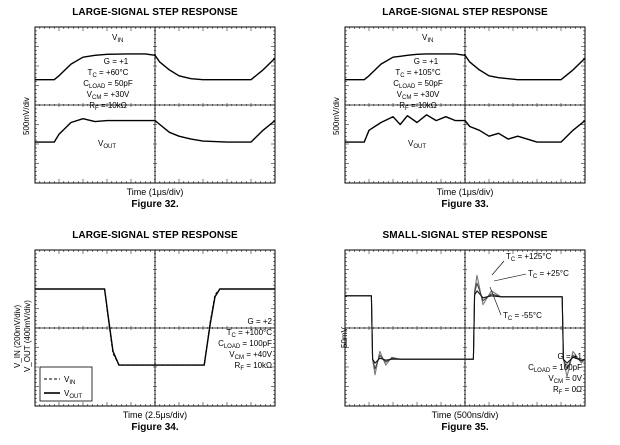 Image resolution: width=620 pixels, height=445 pixels. Describe the element at coordinates (465, 204) in the screenshot. I see `figure-caption: Figure 33.` at that location.